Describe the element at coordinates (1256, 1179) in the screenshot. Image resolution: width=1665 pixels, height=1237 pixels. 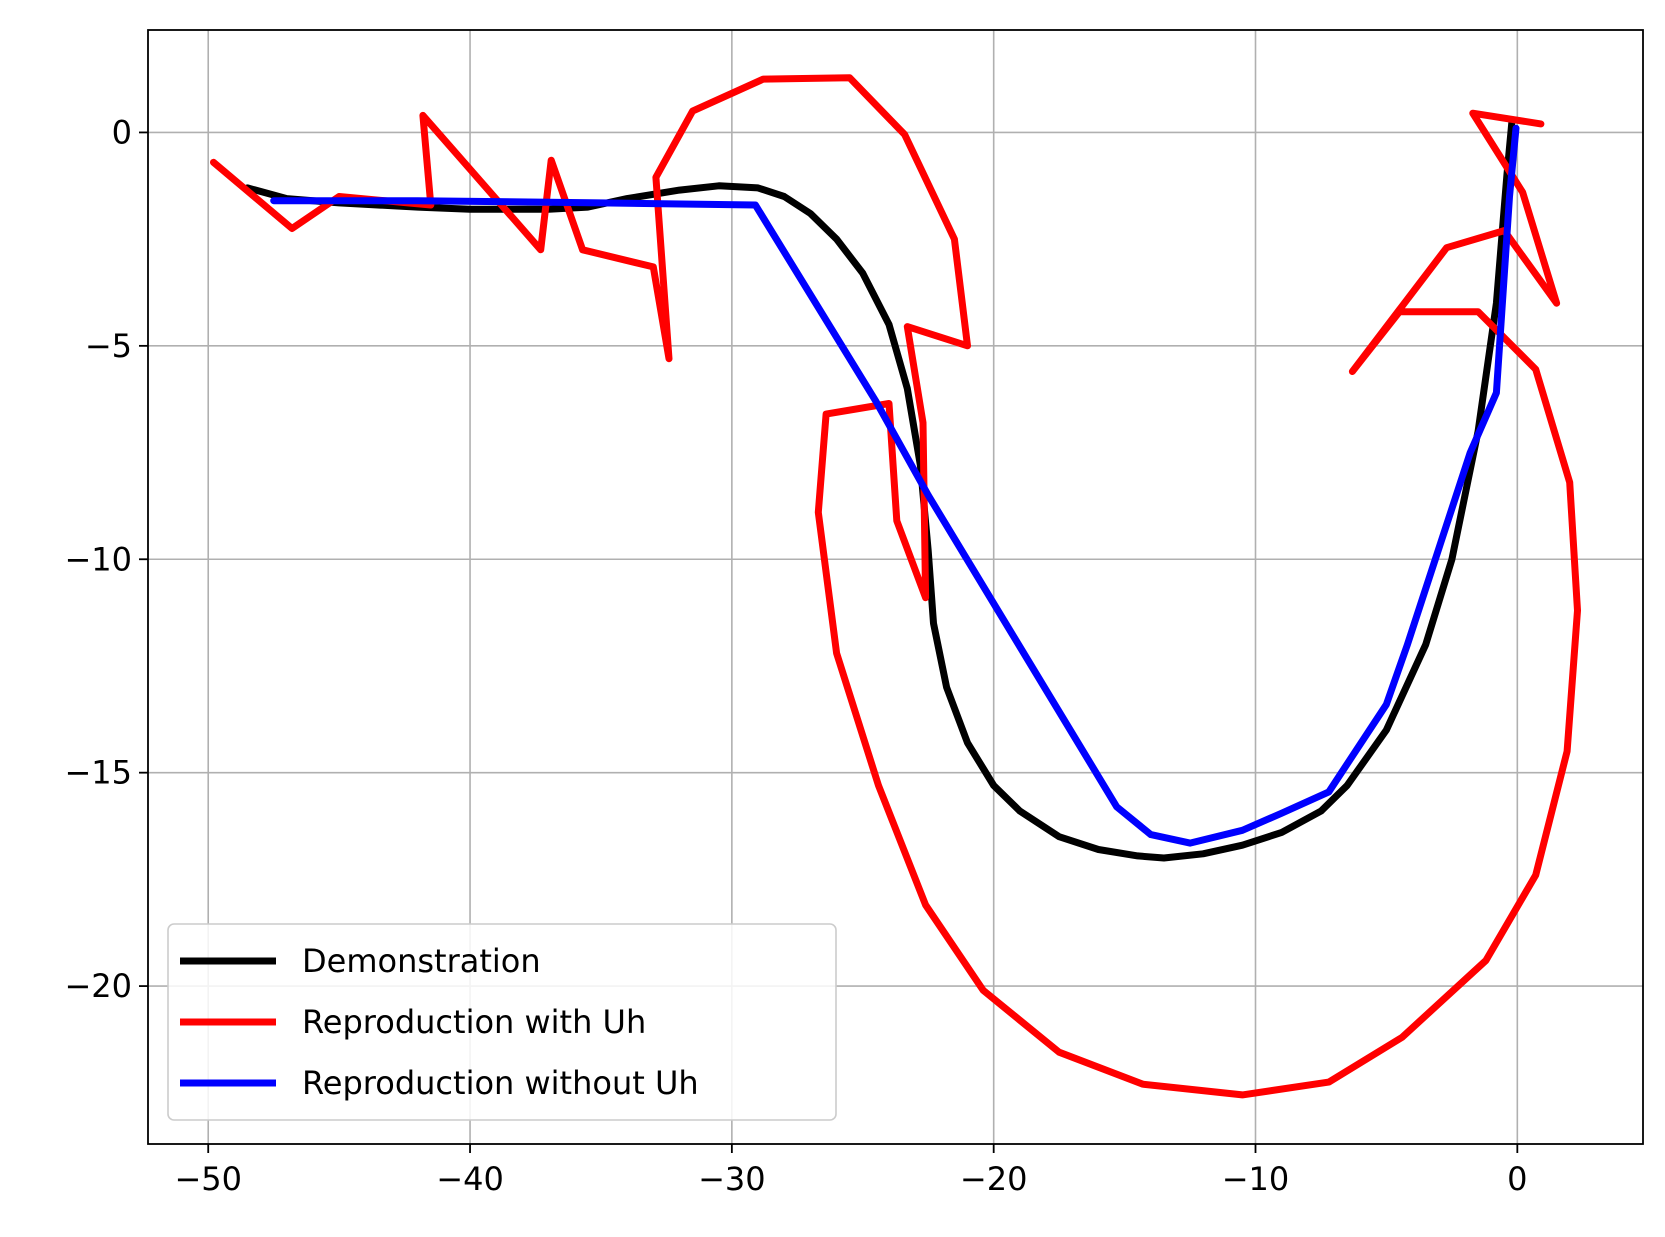
I see `x-tick-label: −10` at that location.